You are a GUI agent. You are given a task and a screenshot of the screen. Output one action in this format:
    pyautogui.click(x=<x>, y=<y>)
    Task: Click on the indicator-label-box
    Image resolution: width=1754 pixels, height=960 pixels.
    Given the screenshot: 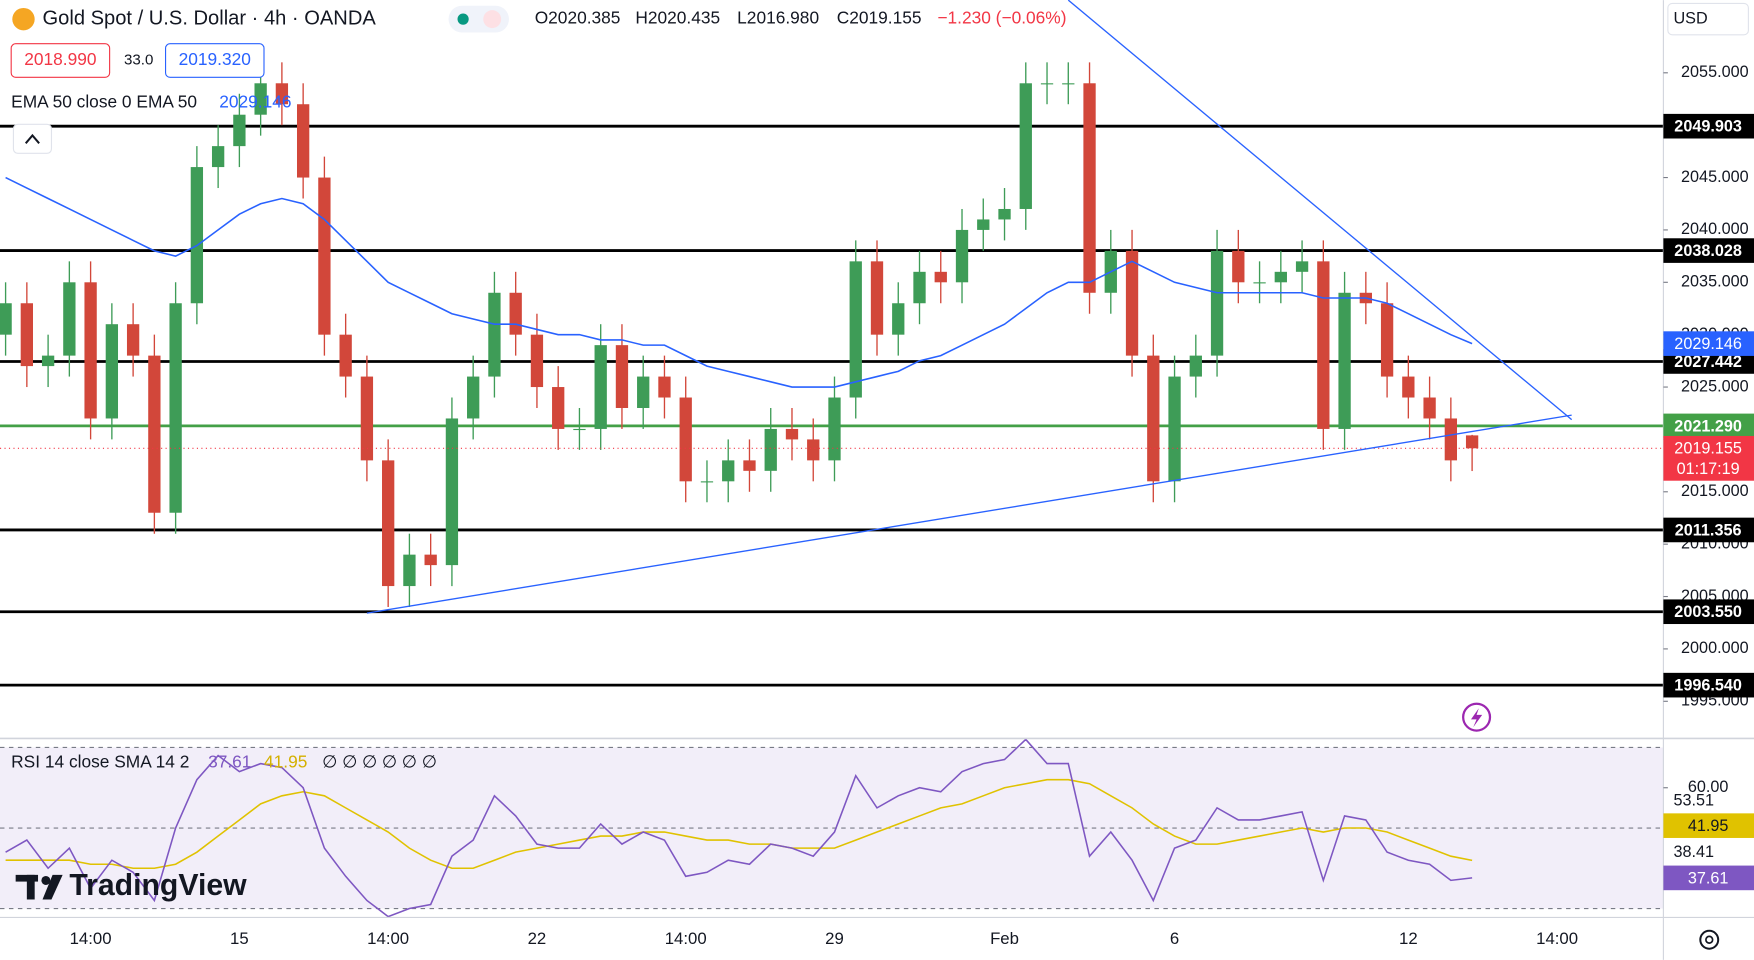 What is the action you would take?
    pyautogui.click(x=1708, y=343)
    